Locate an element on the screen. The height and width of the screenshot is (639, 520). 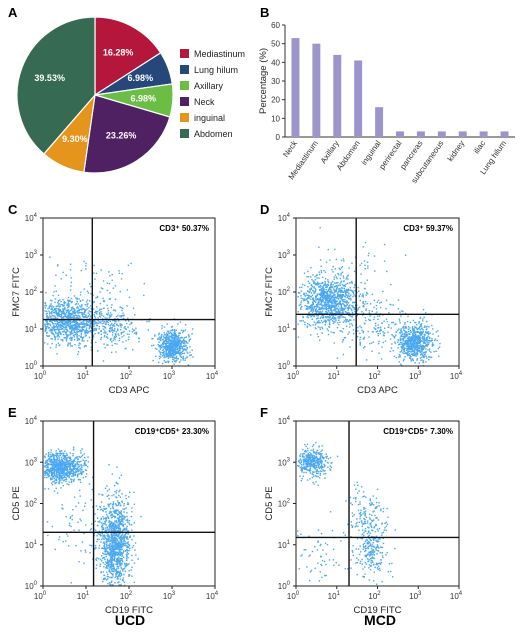
x-tick-label: 102 is located at coordinates (374, 376).